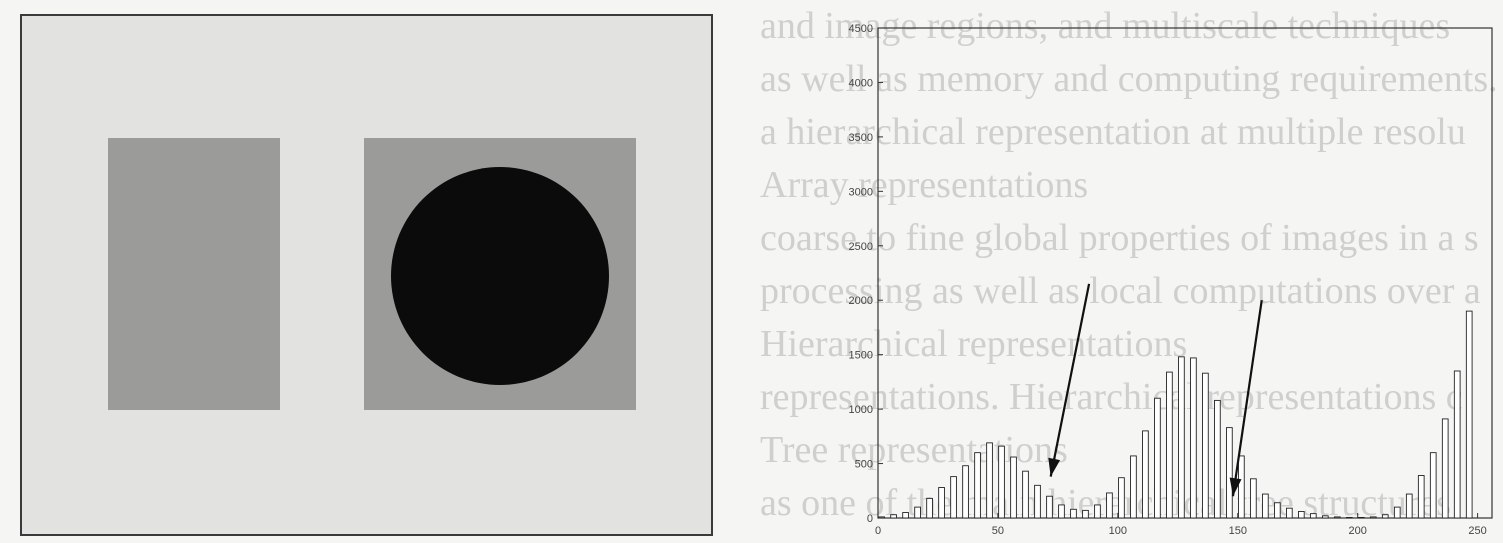 This screenshot has height=543, width=1503. I want to click on black-disk, so click(500, 276).